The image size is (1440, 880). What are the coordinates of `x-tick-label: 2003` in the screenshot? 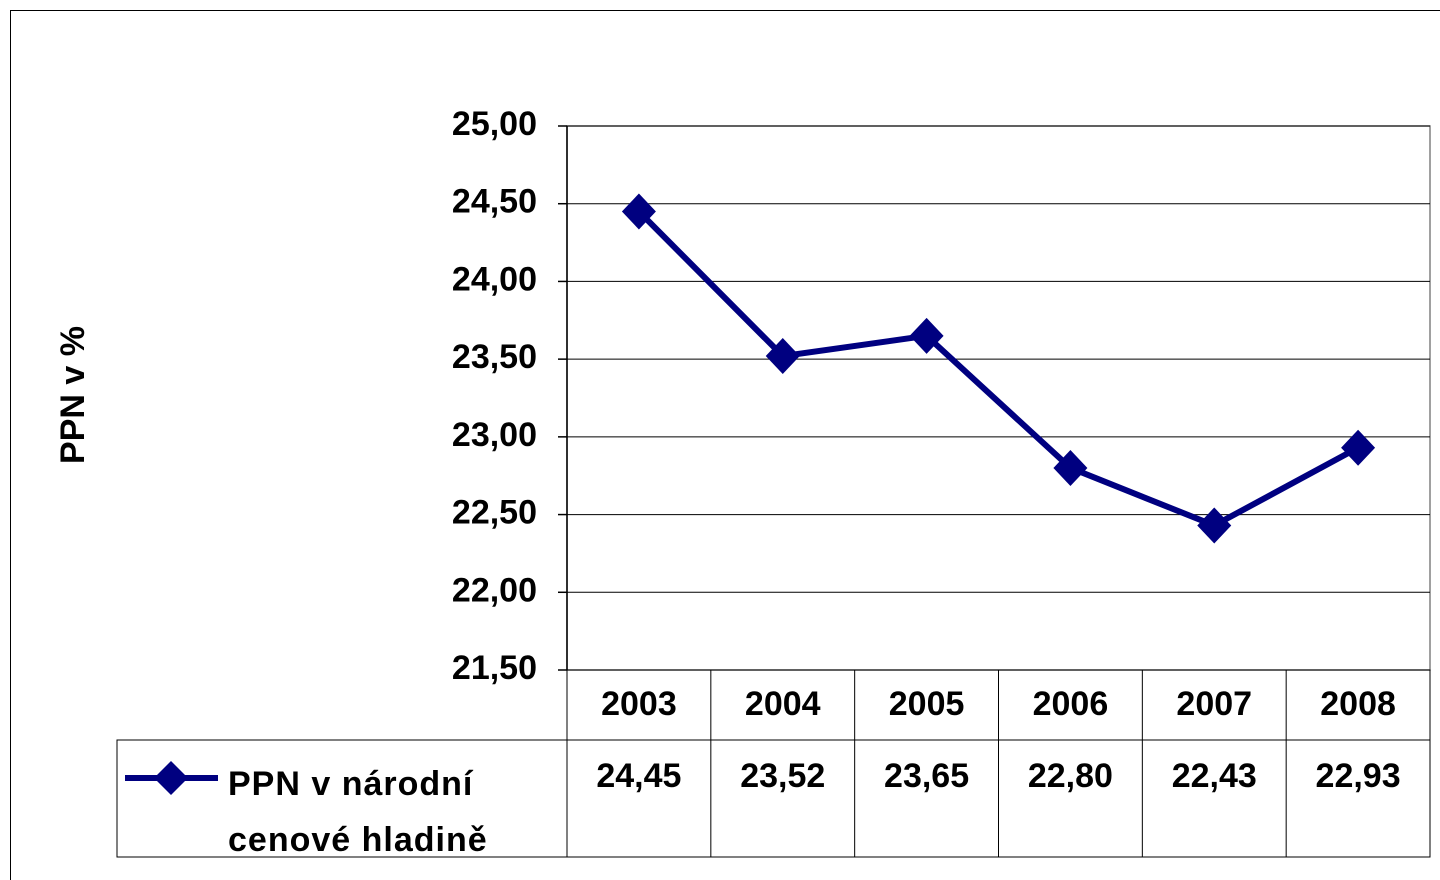 It's located at (639, 704).